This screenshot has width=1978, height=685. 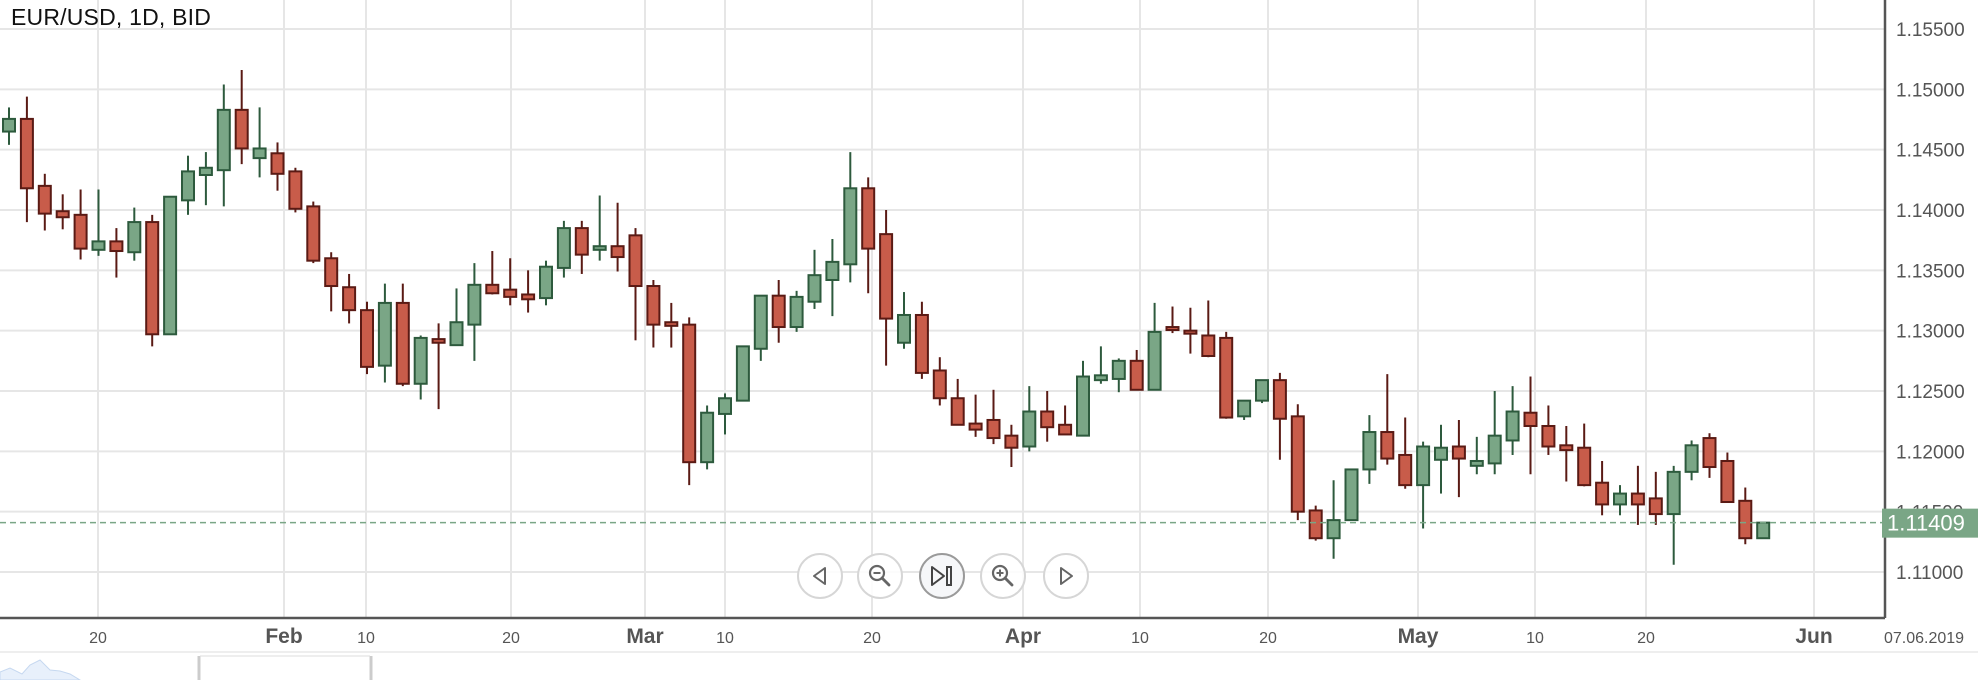 I want to click on current-price-value: 1.11409, so click(x=1926, y=523).